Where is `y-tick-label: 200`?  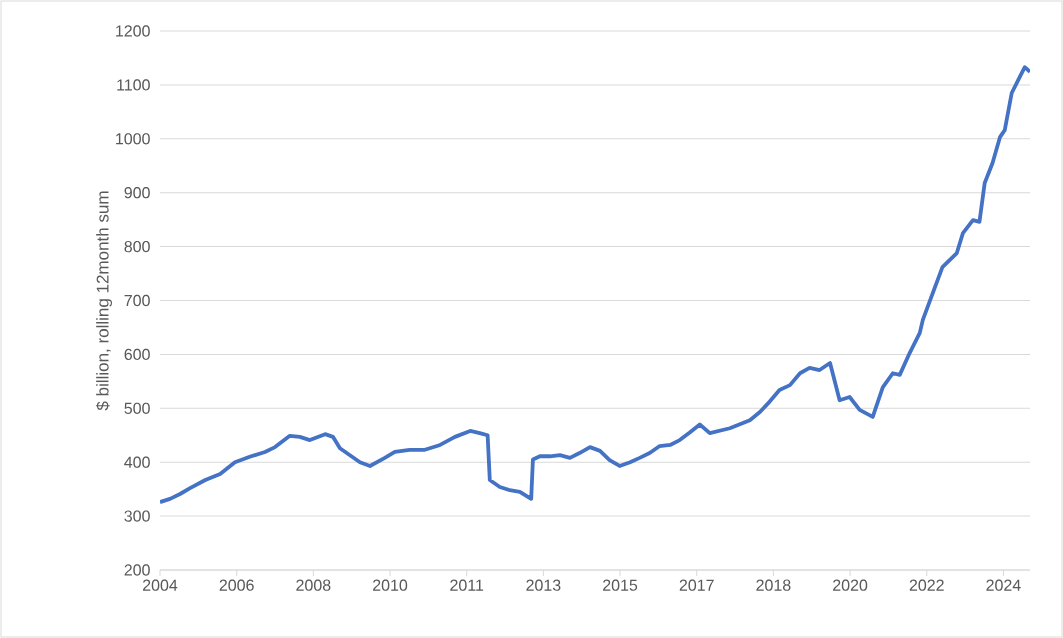
y-tick-label: 200 is located at coordinates (137, 570).